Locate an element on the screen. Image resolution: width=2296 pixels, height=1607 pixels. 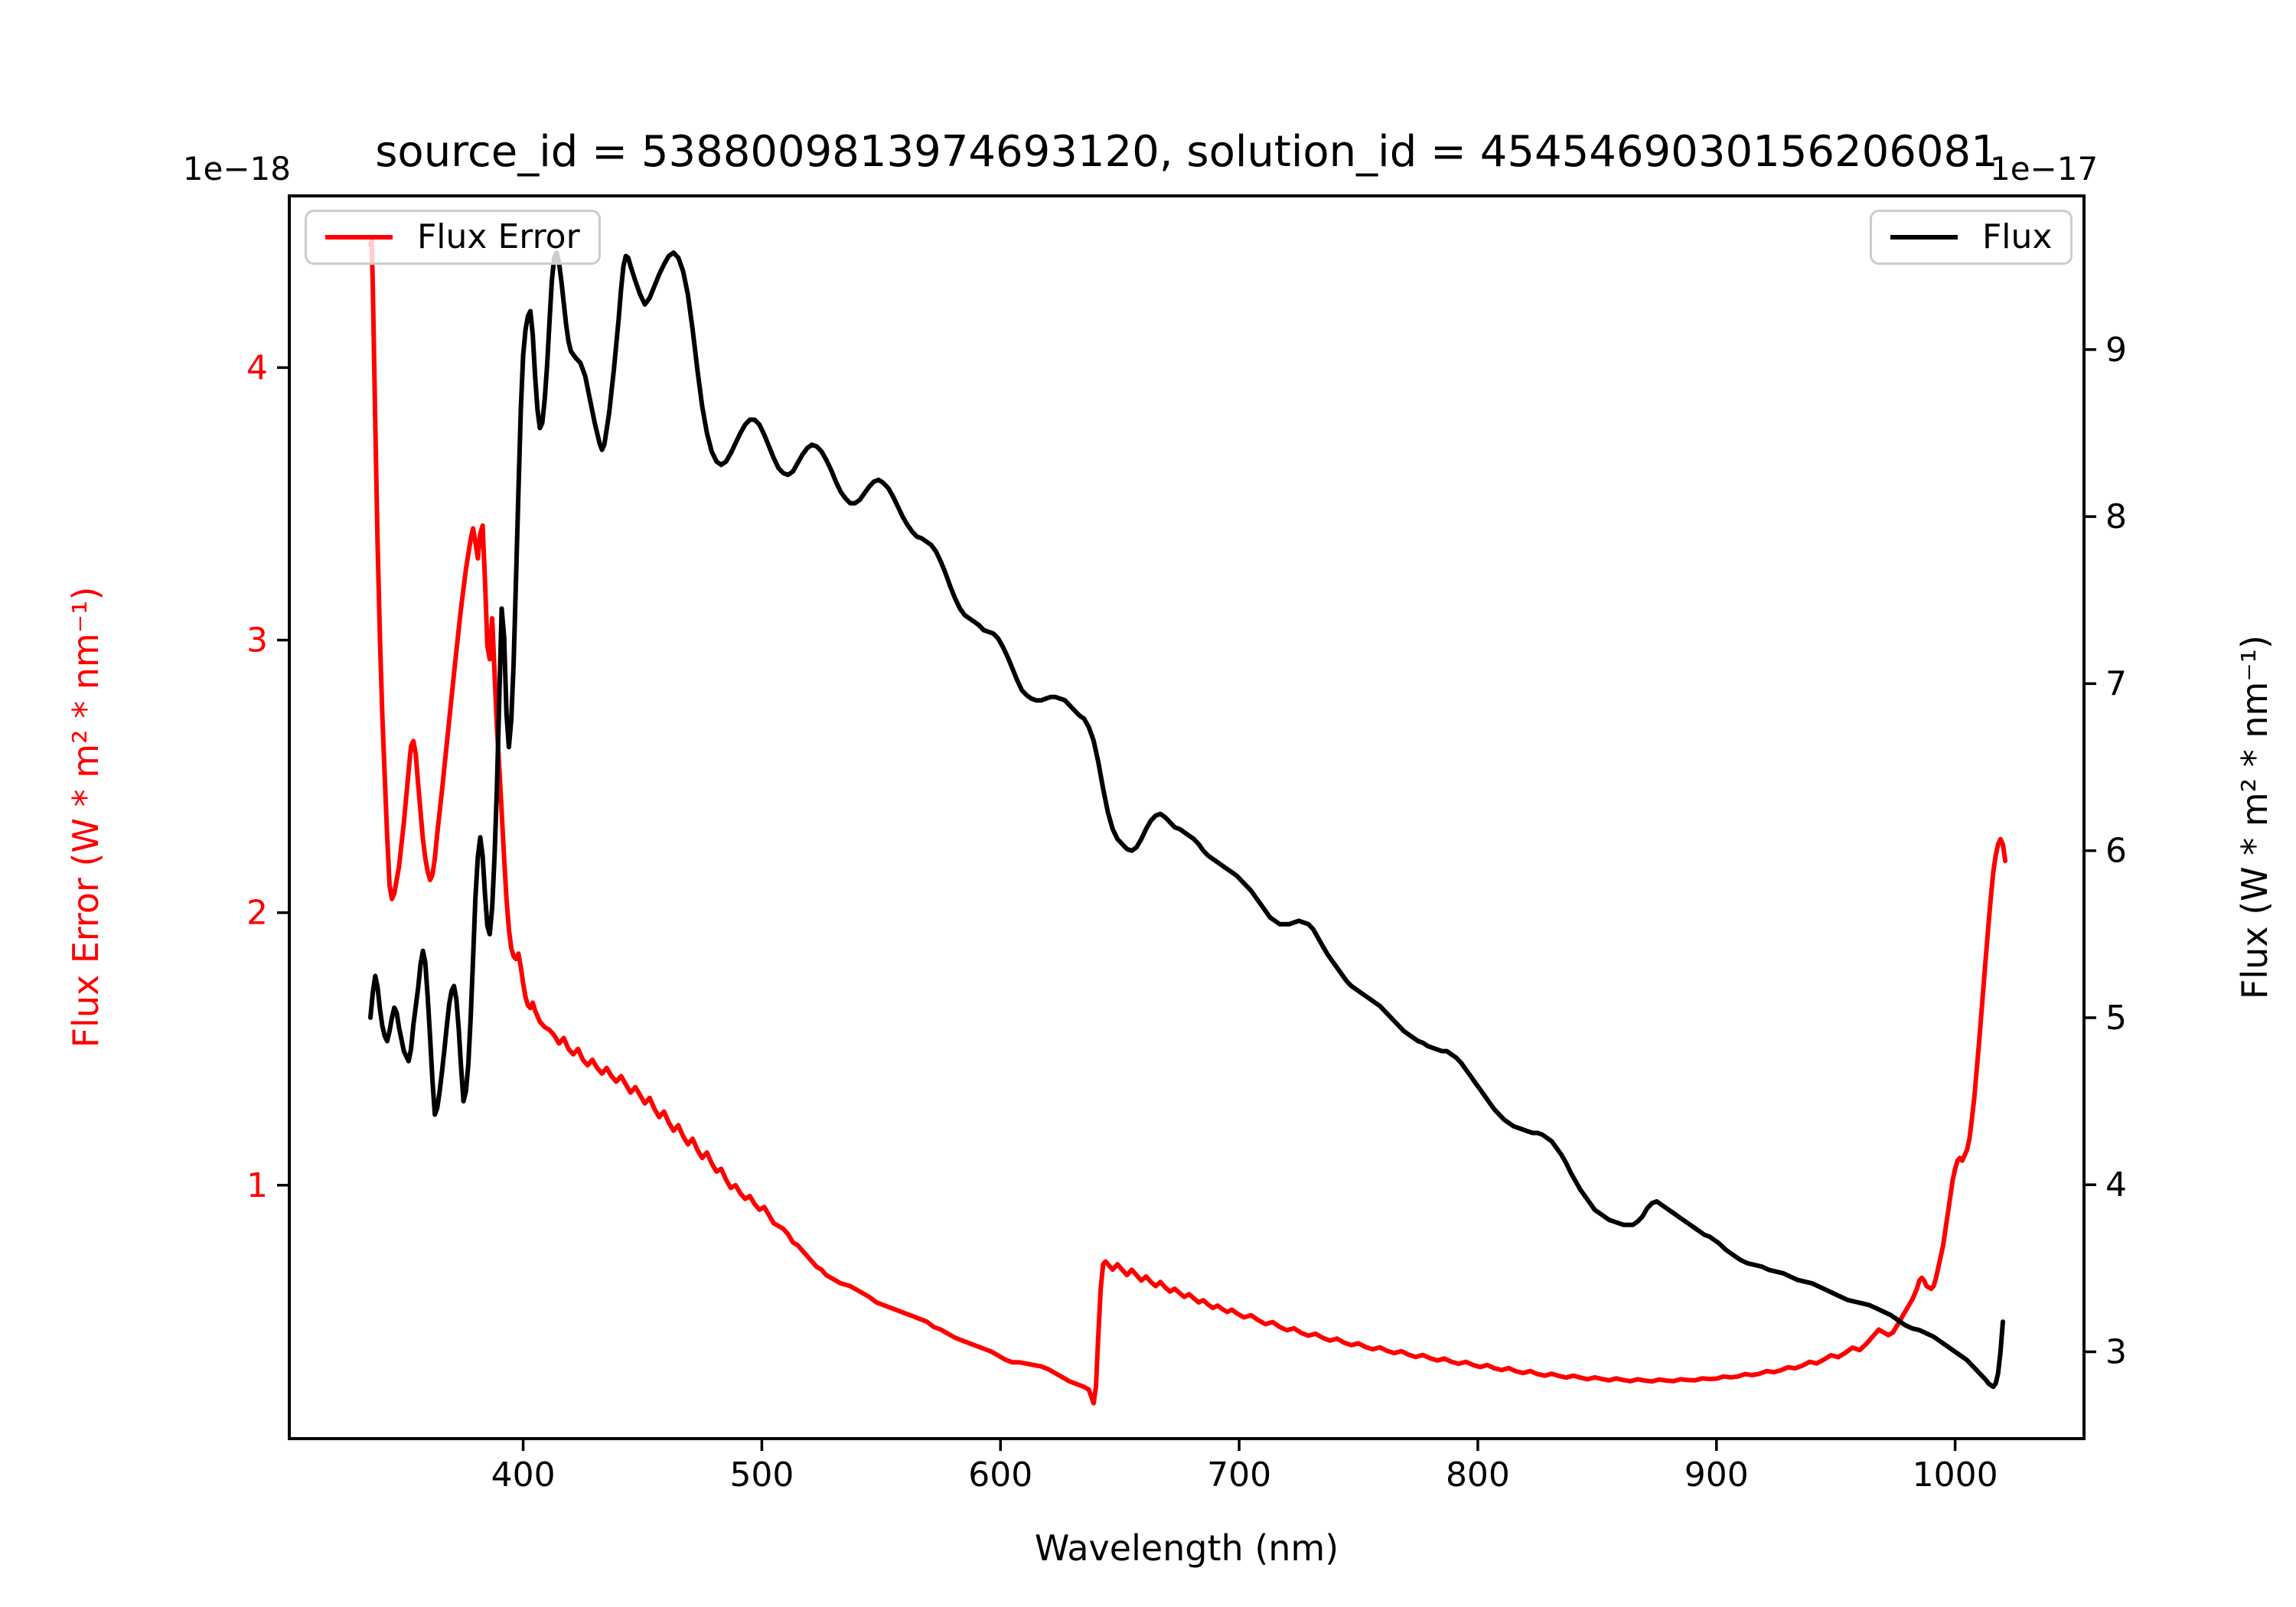
legend-flux: Flux is located at coordinates (1971, 237).